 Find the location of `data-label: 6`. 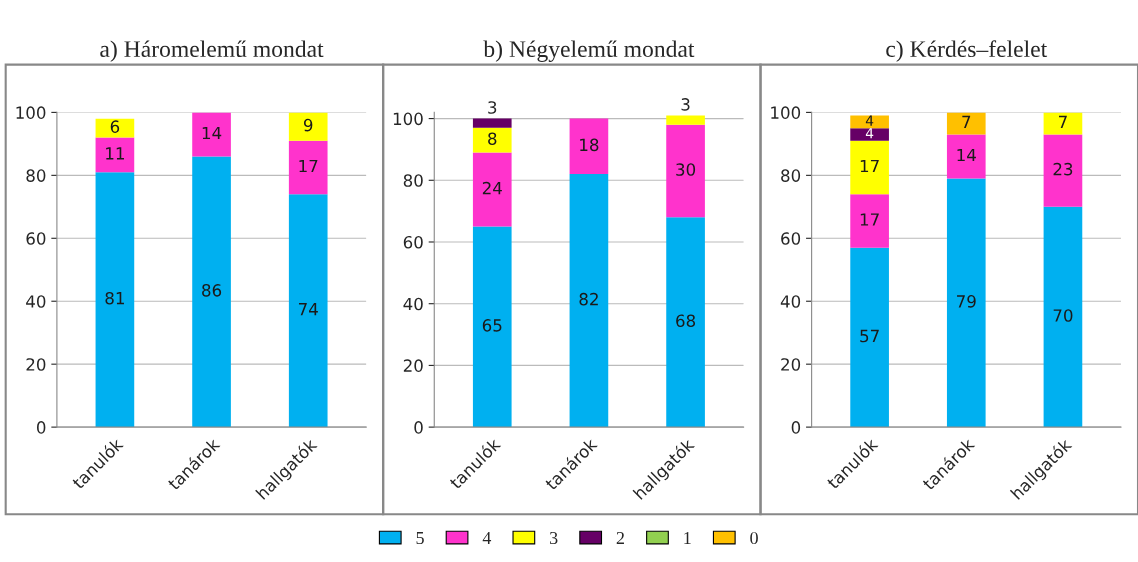

data-label: 6 is located at coordinates (115, 126).